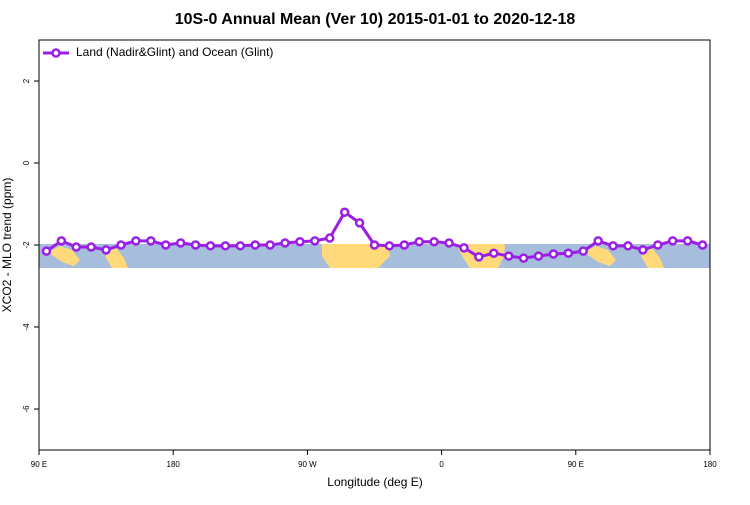 The image size is (750, 505). What do you see at coordinates (26, 80) in the screenshot?
I see `y-tick-label: 2` at bounding box center [26, 80].